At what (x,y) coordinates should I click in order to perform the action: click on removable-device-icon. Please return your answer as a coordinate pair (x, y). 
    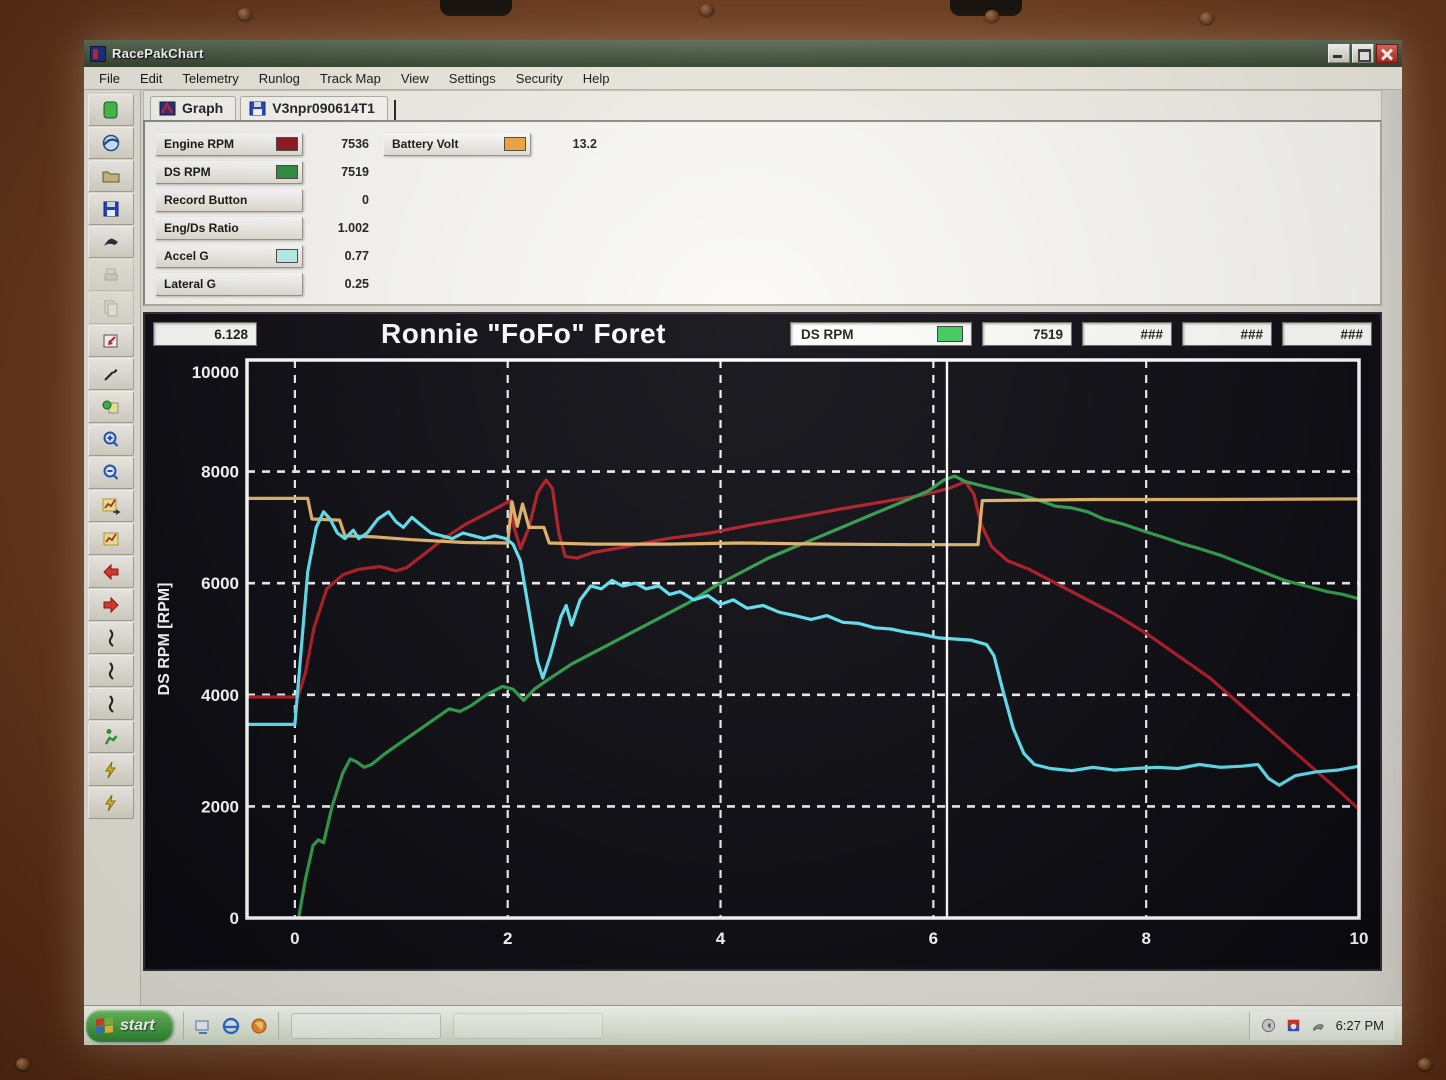
    Looking at the image, I should click on (1319, 1026).